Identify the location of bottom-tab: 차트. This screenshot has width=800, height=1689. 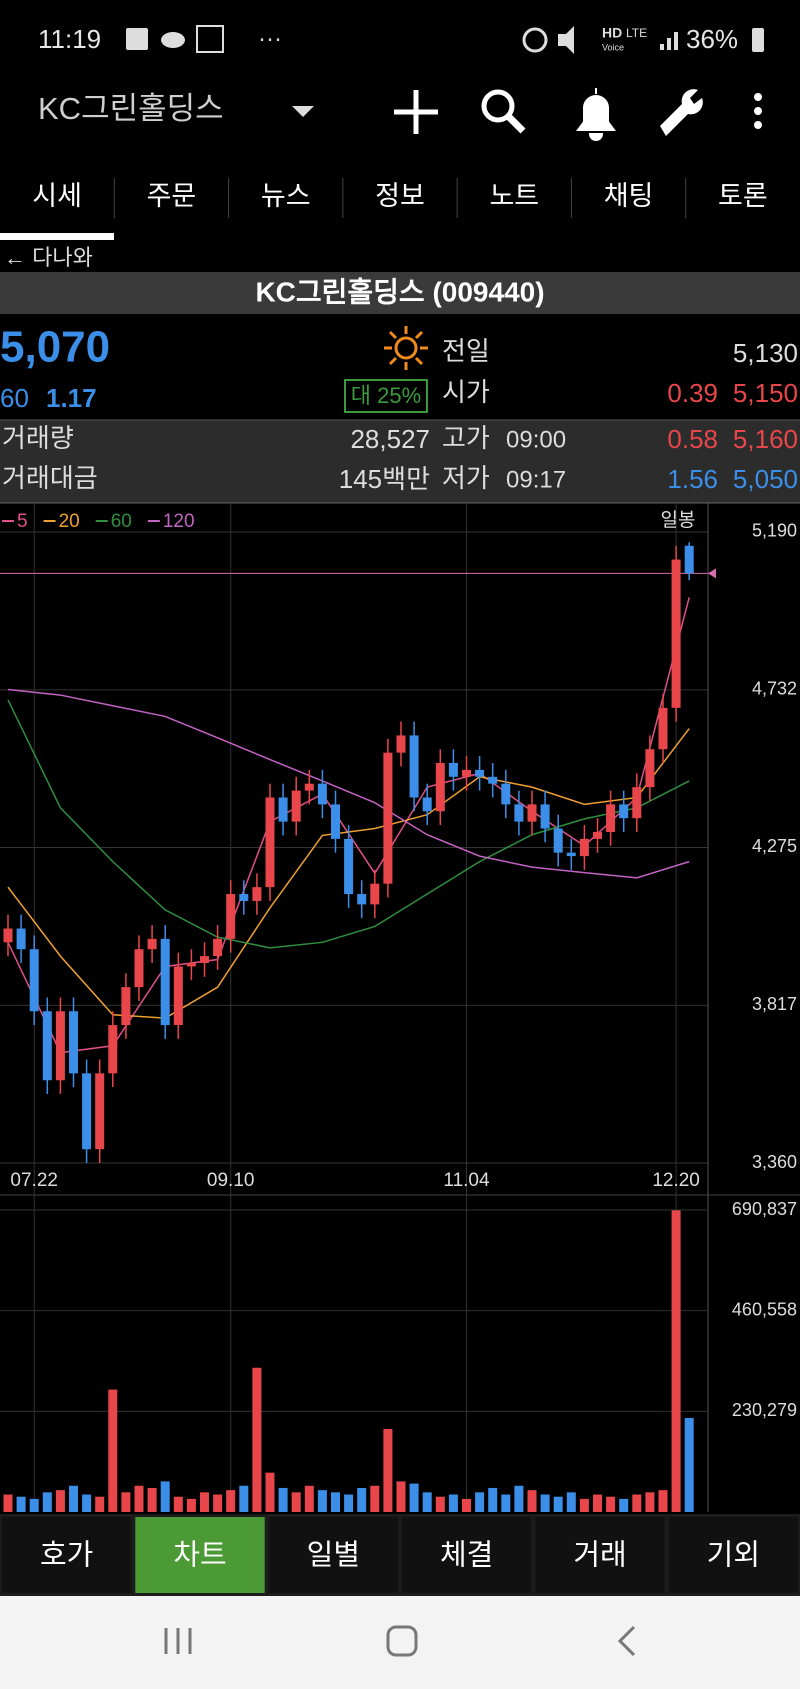
(199, 1556).